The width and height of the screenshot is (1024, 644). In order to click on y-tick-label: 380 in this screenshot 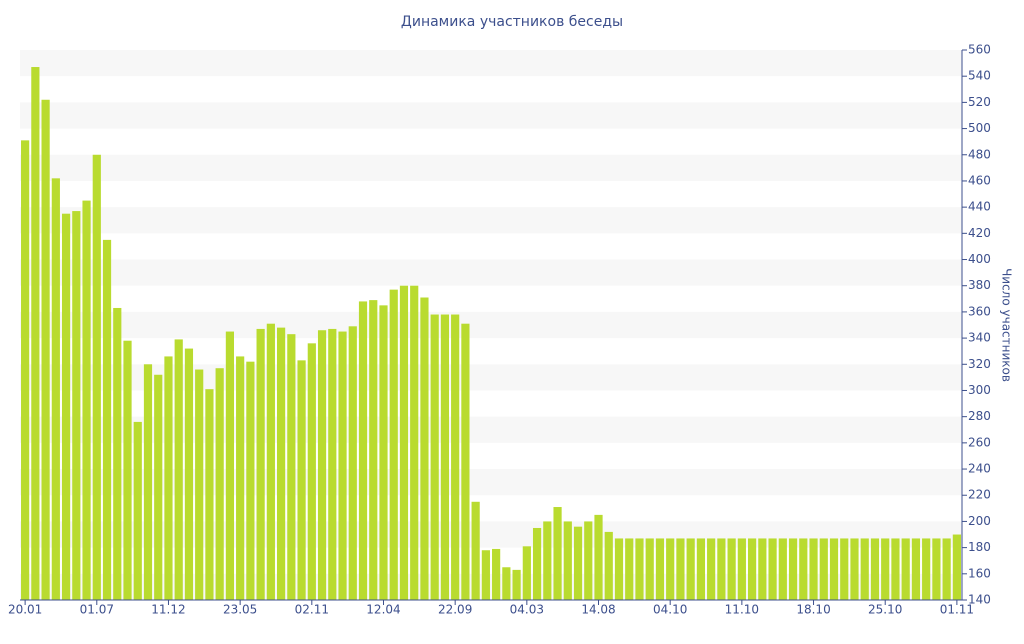, I will do `click(979, 285)`.